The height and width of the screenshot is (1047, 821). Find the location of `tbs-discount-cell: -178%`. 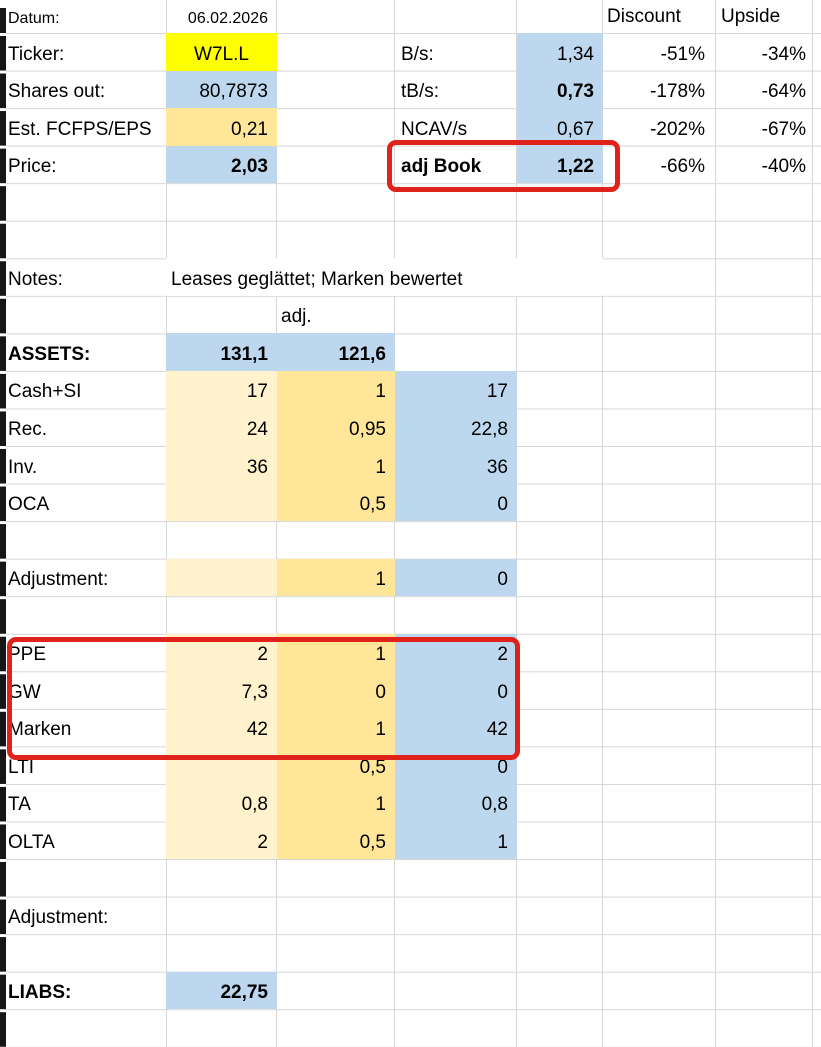

tbs-discount-cell: -178% is located at coordinates (677, 92).